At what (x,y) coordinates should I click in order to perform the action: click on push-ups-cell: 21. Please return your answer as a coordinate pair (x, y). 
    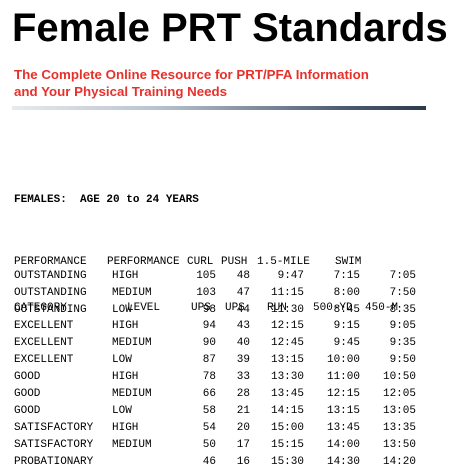
    Looking at the image, I should click on (243, 410).